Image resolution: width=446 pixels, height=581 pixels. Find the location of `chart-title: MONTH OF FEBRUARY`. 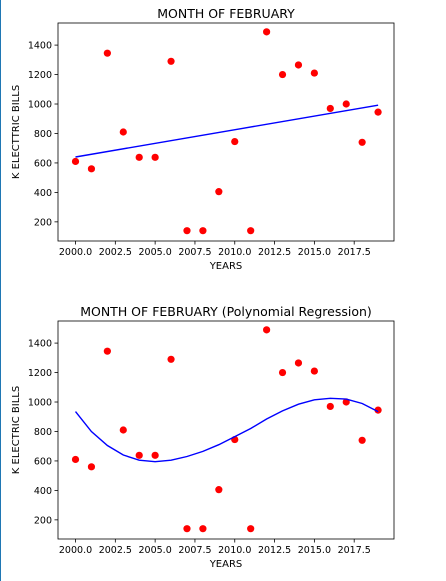

chart-title: MONTH OF FEBRUARY is located at coordinates (226, 13).